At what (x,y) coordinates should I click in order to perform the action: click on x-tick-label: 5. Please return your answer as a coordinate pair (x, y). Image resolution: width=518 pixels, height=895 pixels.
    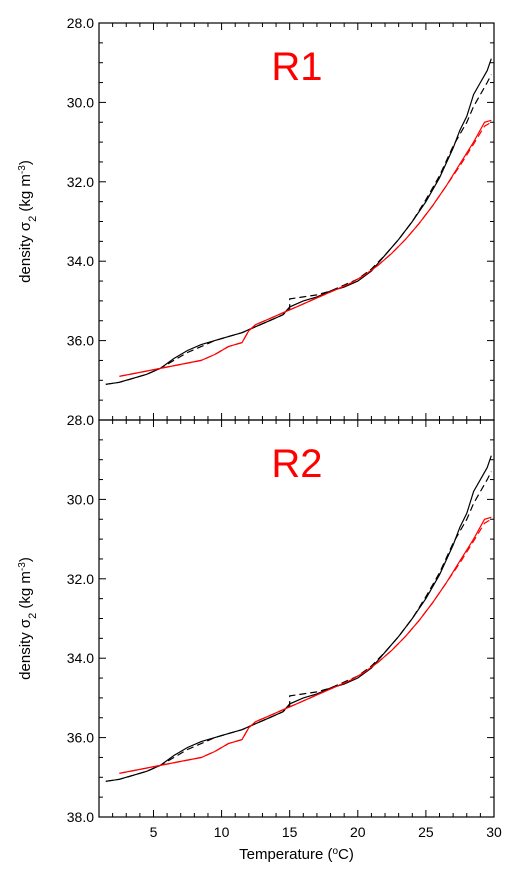
    Looking at the image, I should click on (154, 832).